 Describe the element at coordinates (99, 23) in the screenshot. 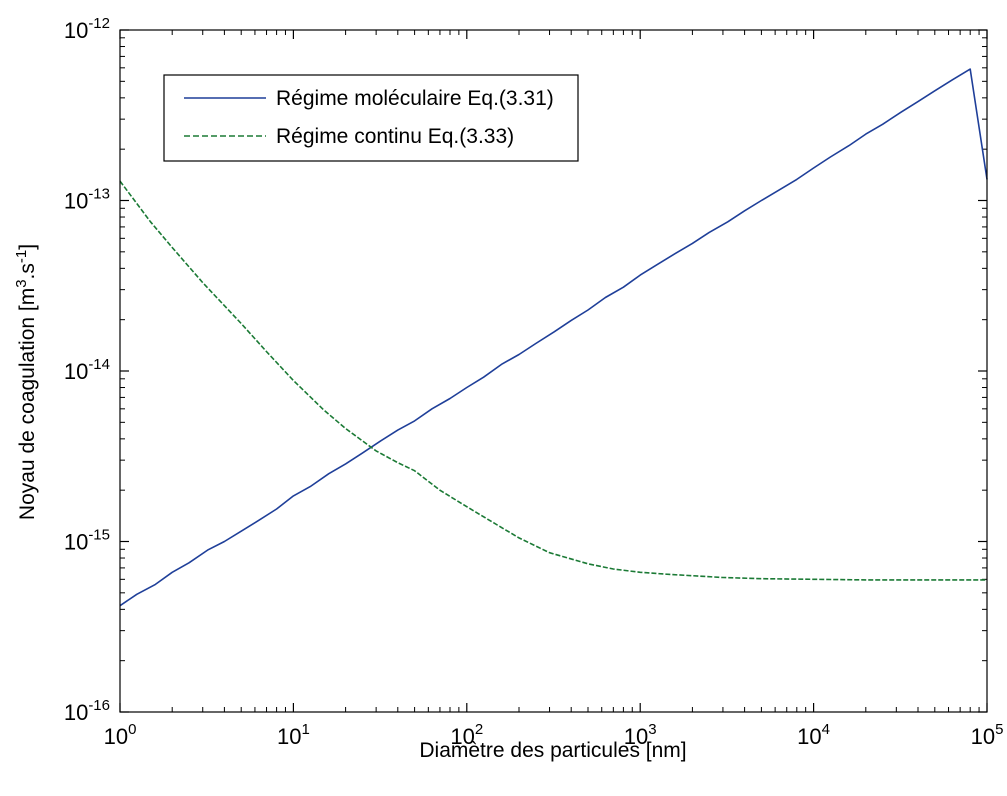

I see `y-tick-exponent: -12` at that location.